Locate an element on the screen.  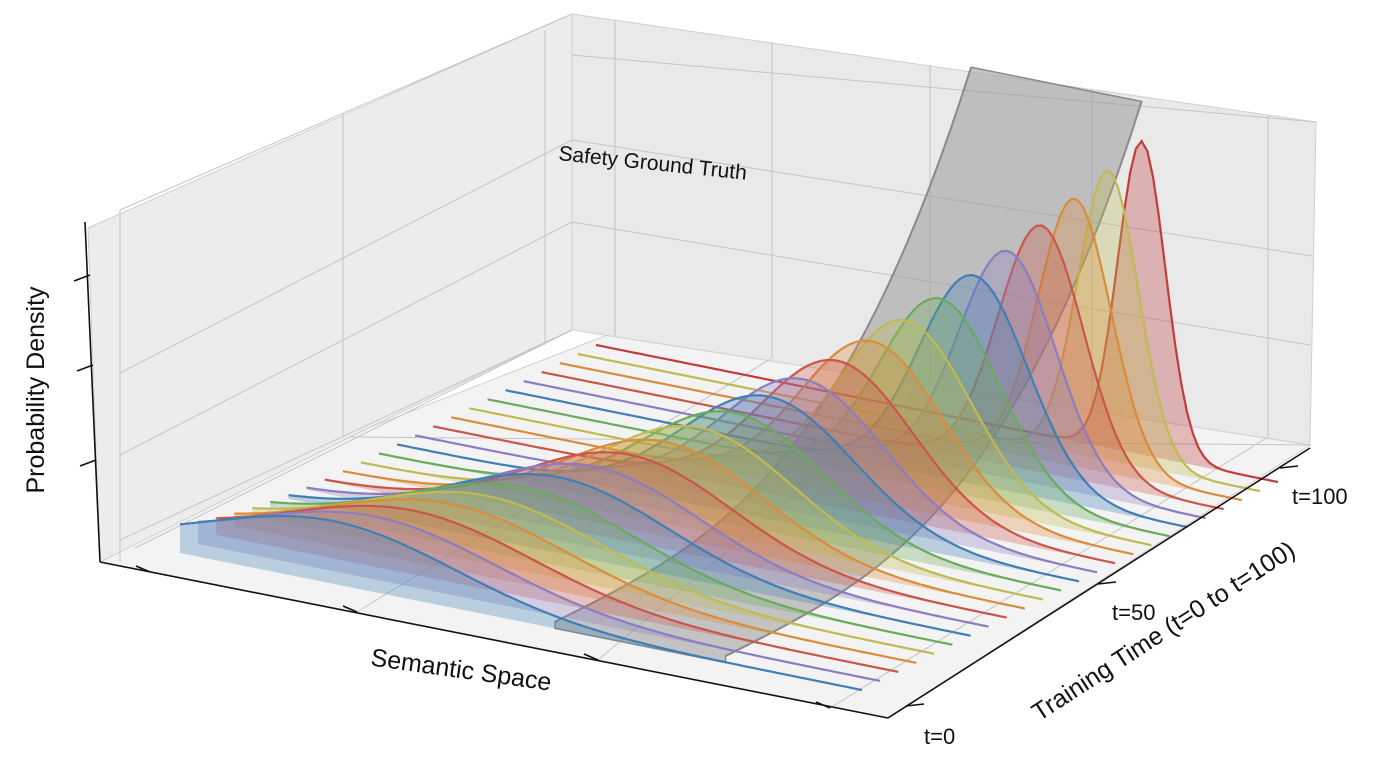
y-tick-label-t50: t=50 is located at coordinates (1133, 612).